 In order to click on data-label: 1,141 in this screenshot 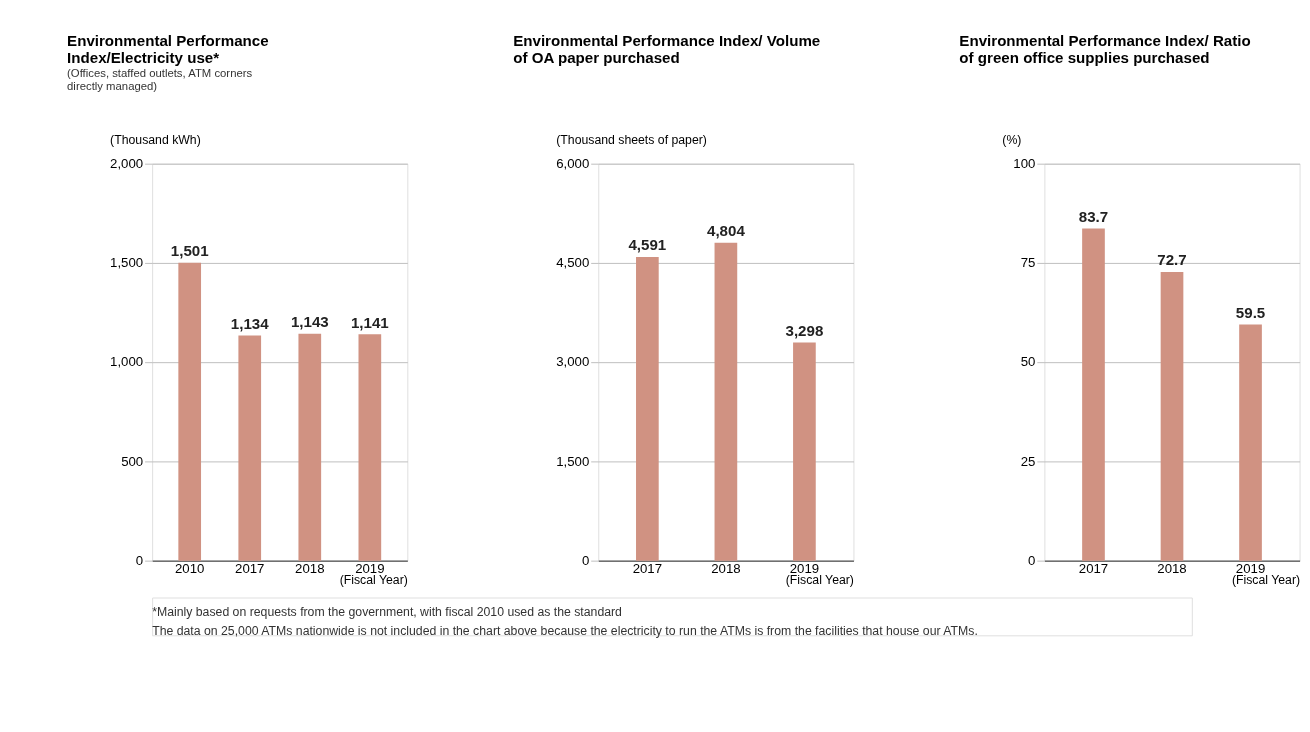, I will do `click(369, 322)`.